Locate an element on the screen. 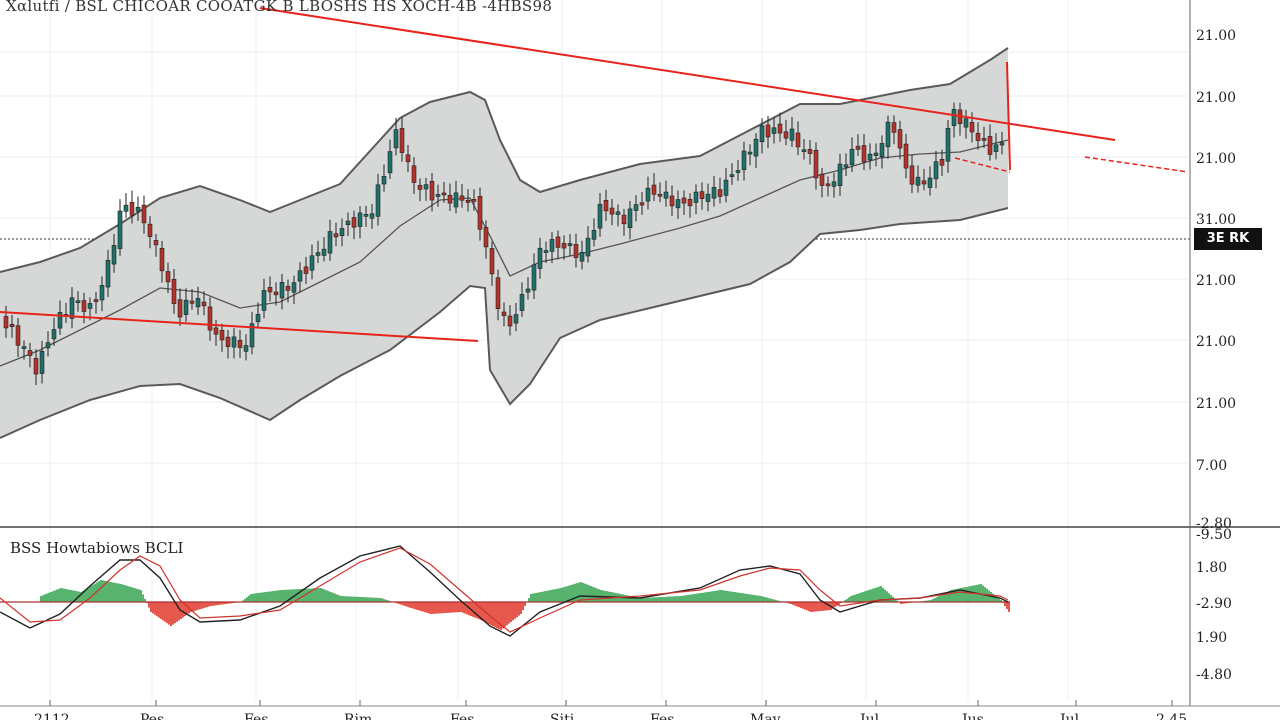  time-tick-8: Jul is located at coordinates (869, 716).